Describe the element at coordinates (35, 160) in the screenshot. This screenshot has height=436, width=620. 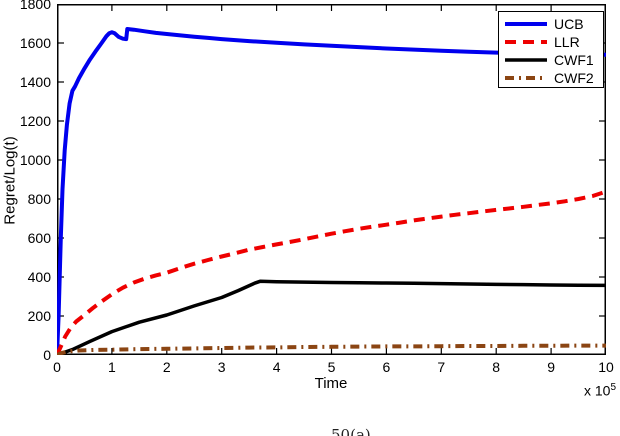
I see `y-tick-label: 1000` at that location.